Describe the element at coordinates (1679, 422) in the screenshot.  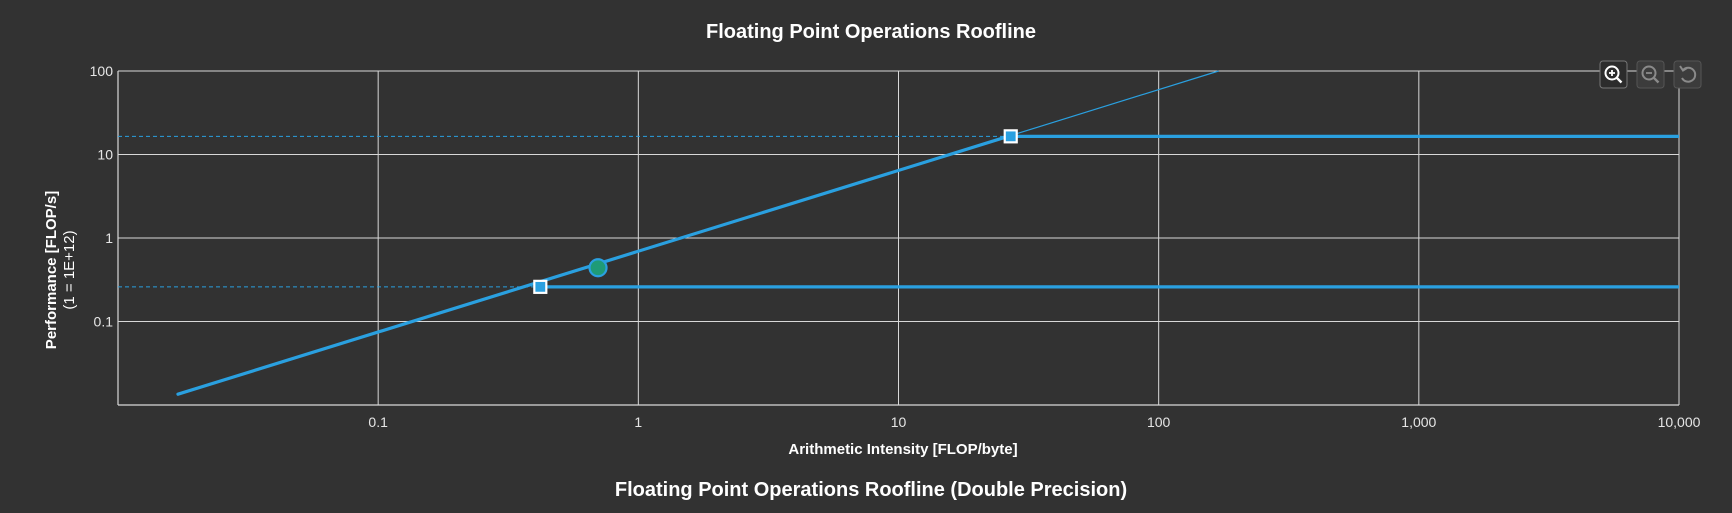
I see `x-tick-label: 10,000` at that location.